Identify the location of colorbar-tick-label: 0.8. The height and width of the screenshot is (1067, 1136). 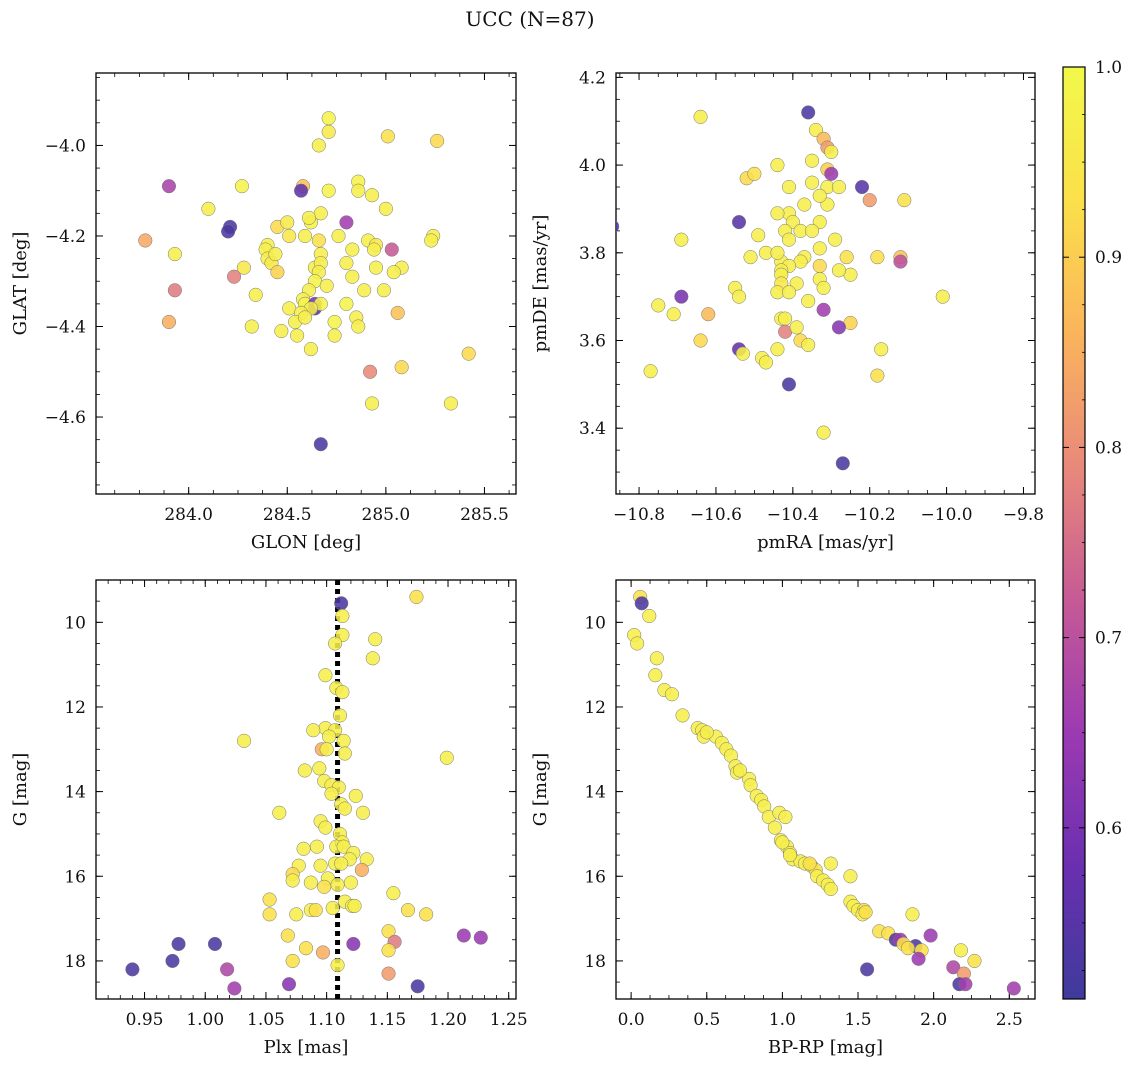
(1108, 448).